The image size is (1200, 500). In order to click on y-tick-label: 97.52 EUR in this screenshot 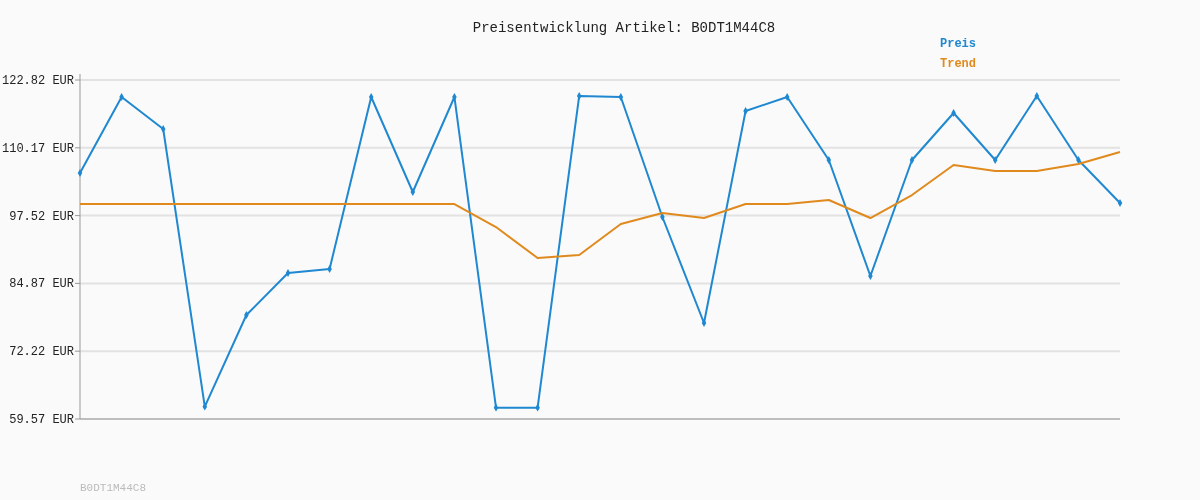, I will do `click(41, 216)`.